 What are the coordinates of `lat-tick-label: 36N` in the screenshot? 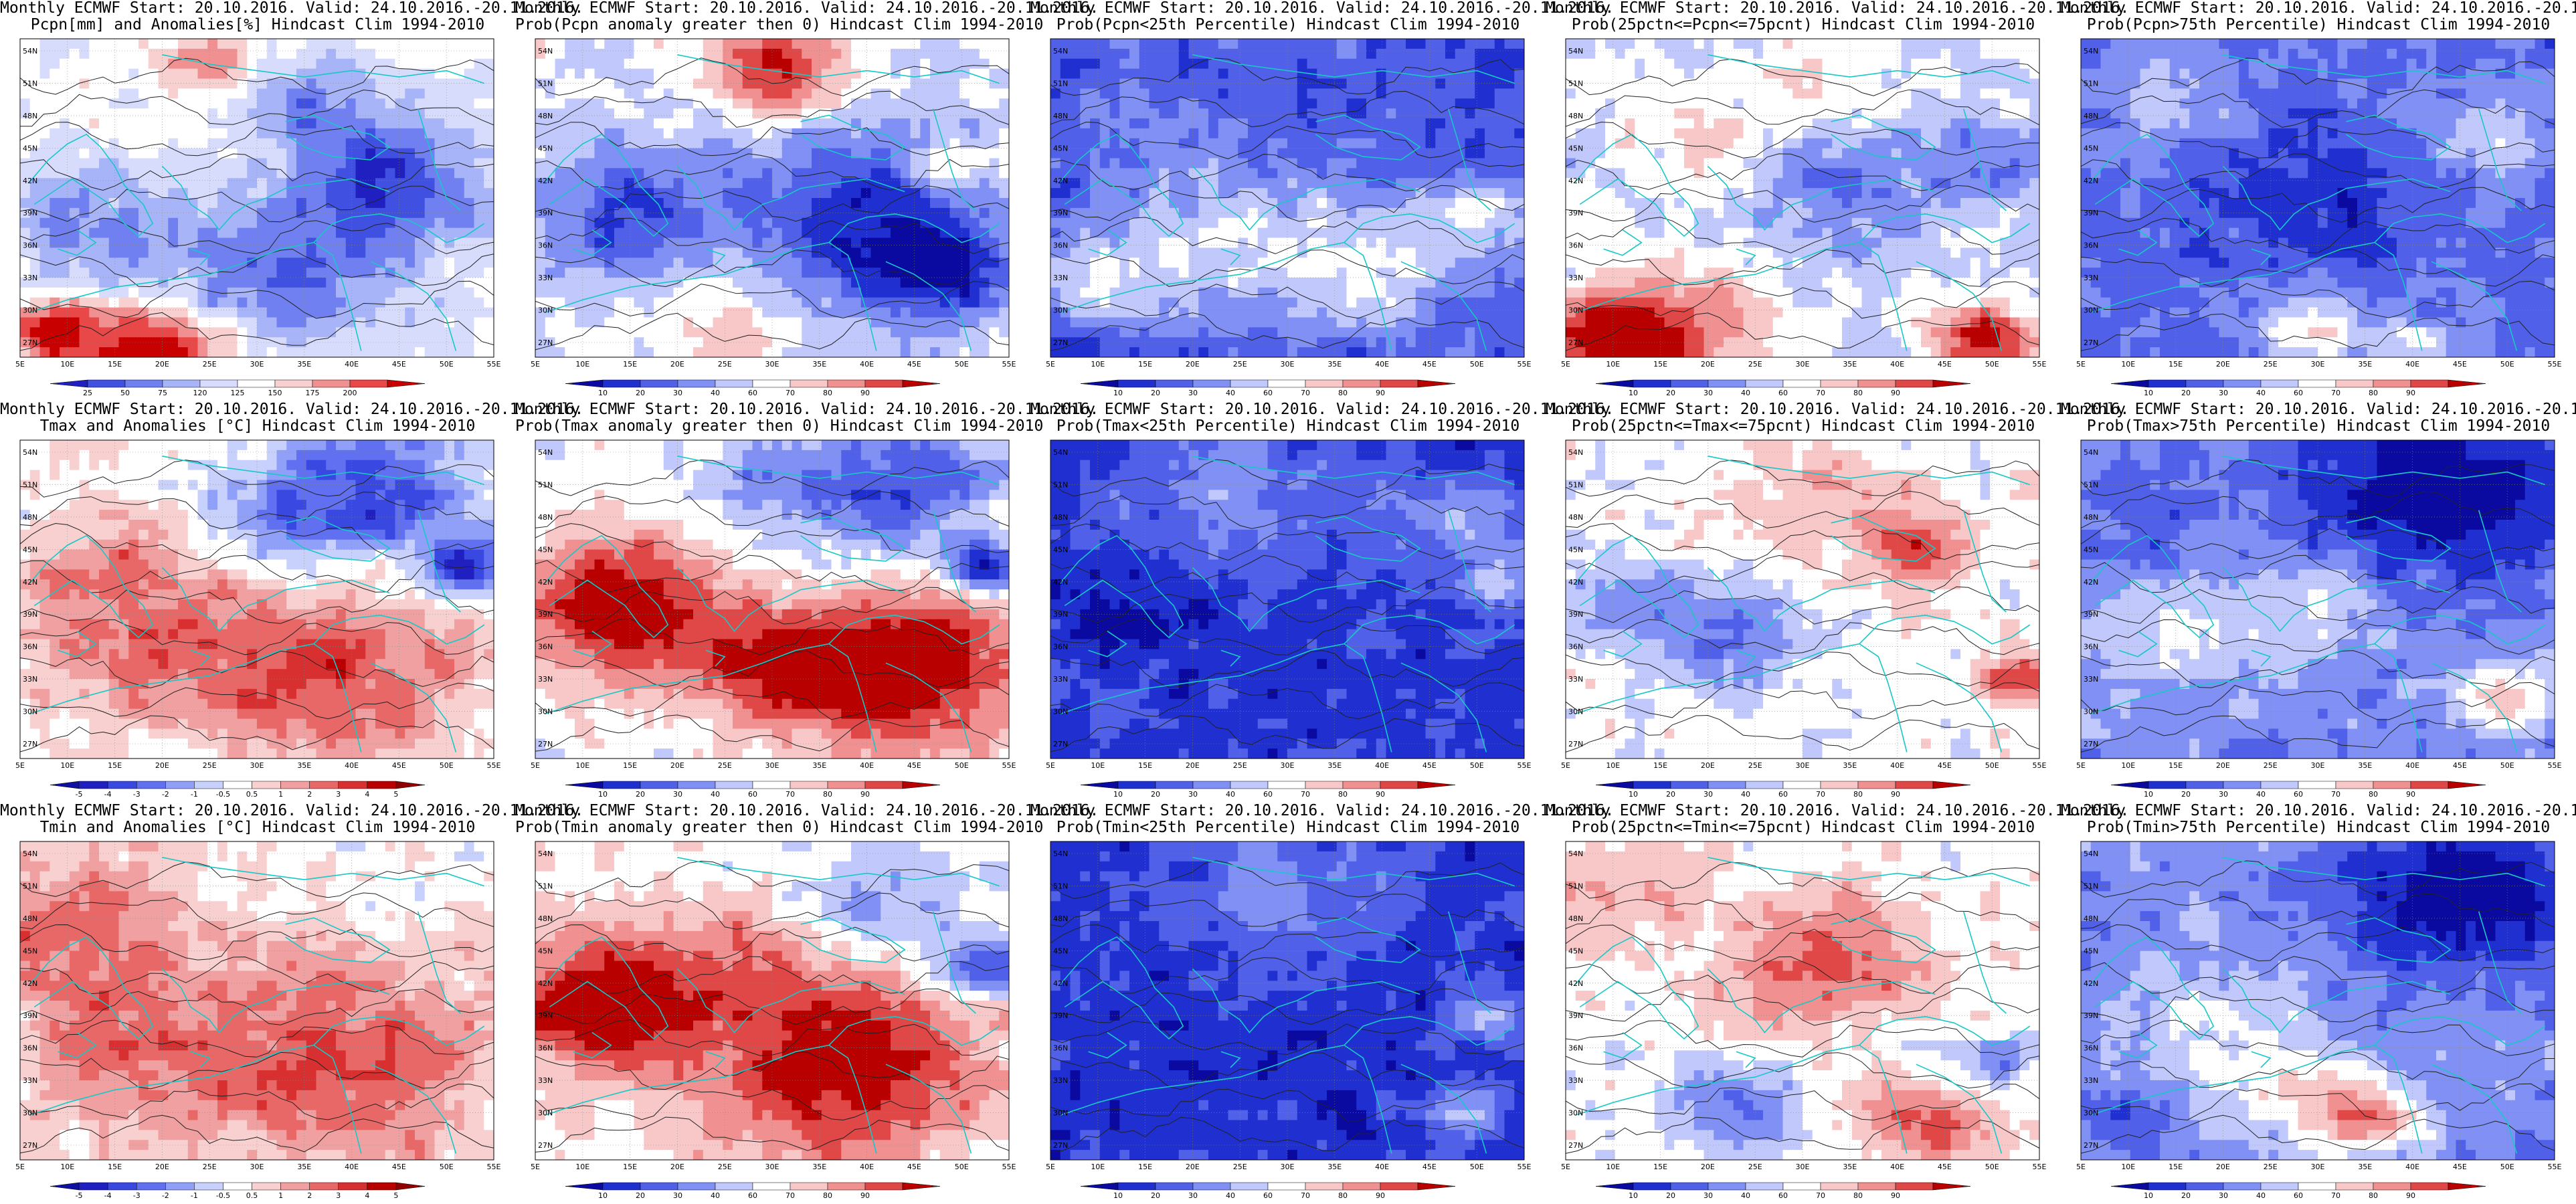 It's located at (2091, 647).